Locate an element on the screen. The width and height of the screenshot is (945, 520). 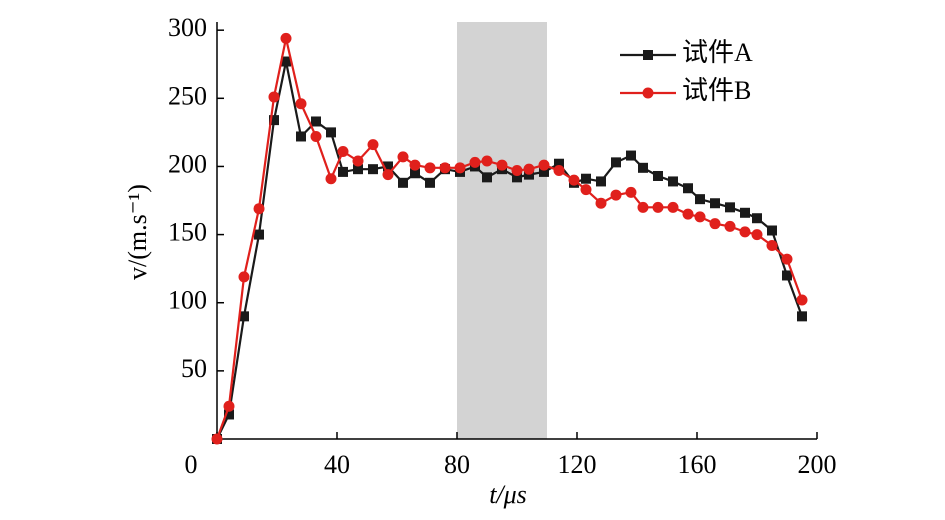
x-axis-label: t/μs is located at coordinates (508, 494).